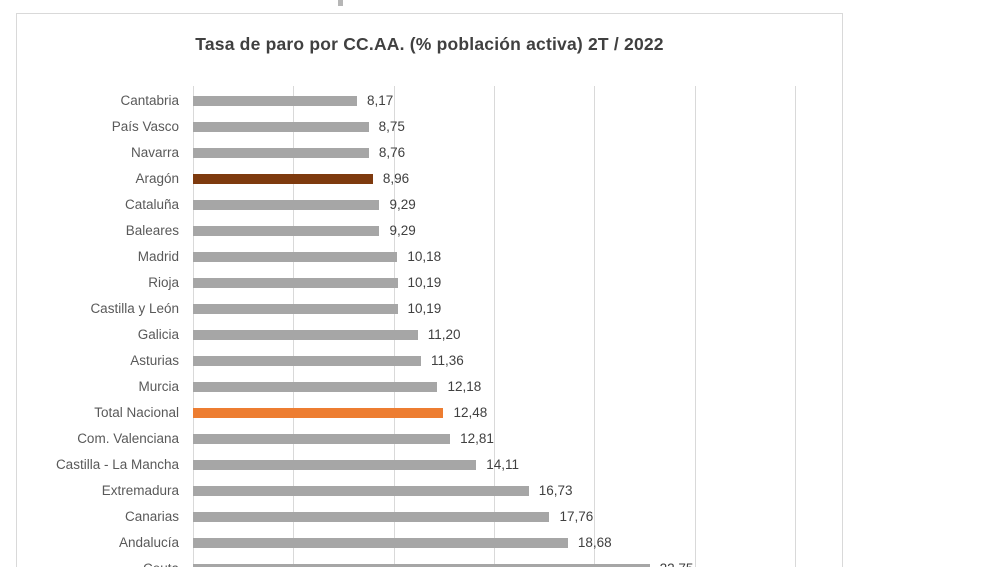  What do you see at coordinates (140, 490) in the screenshot?
I see `category-label: Extremadura` at bounding box center [140, 490].